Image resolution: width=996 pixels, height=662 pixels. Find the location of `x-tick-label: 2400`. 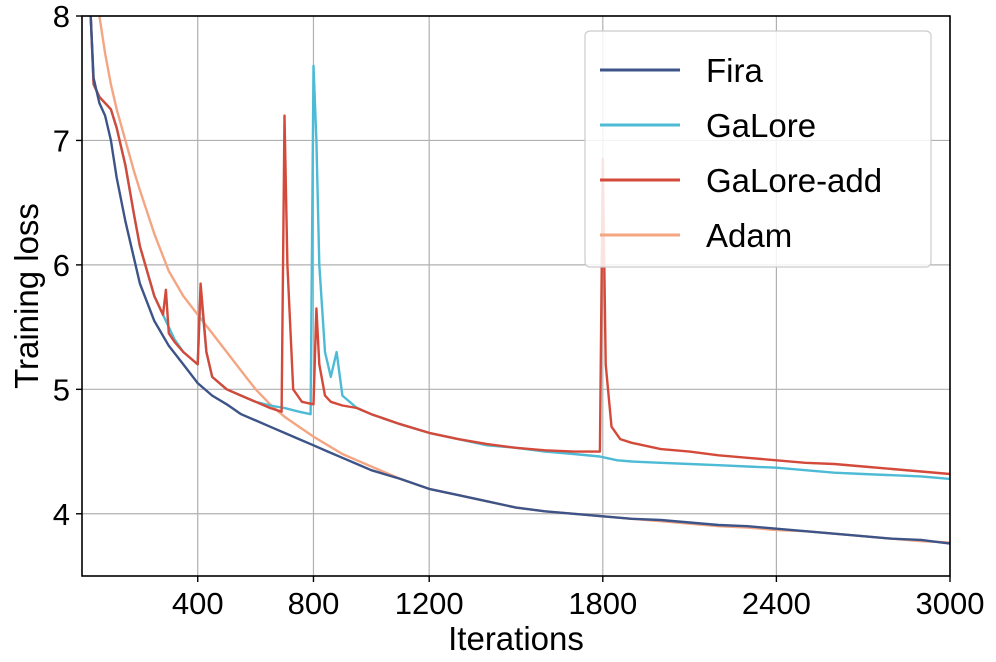

x-tick-label: 2400 is located at coordinates (776, 603).